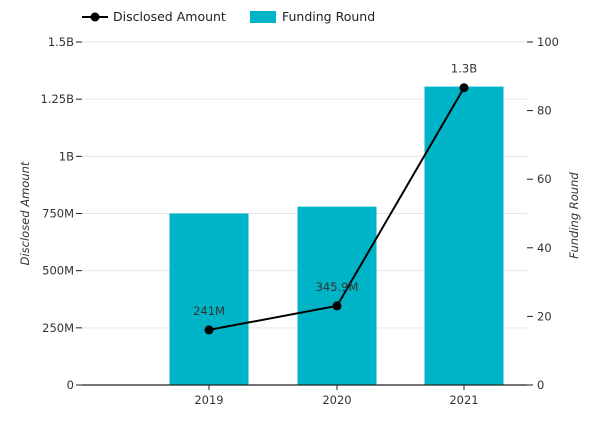 This screenshot has width=607, height=425. Describe the element at coordinates (209, 330) in the screenshot. I see `line-point-2019` at that location.